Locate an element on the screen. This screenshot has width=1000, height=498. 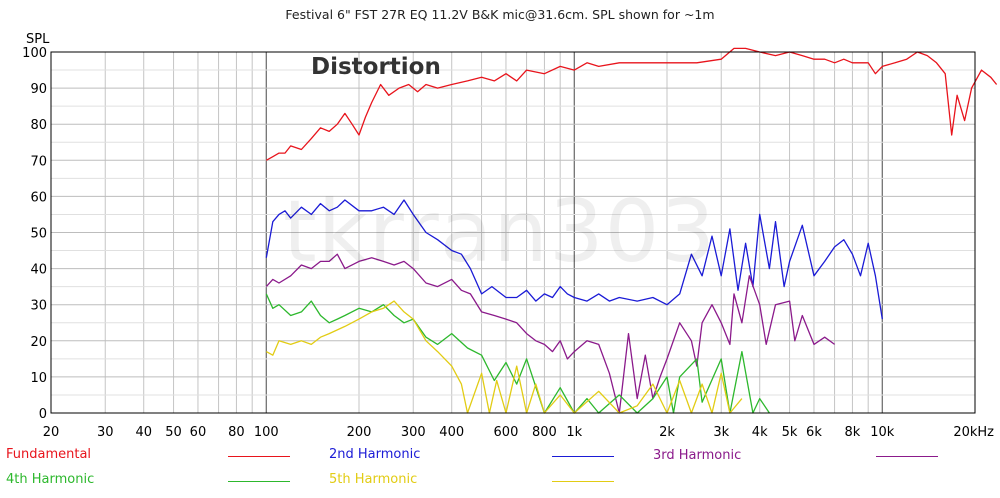
y-axis-ticks: 0 10 20 30 40 50 60 70 80 90 100 is located at coordinates (34, 234).